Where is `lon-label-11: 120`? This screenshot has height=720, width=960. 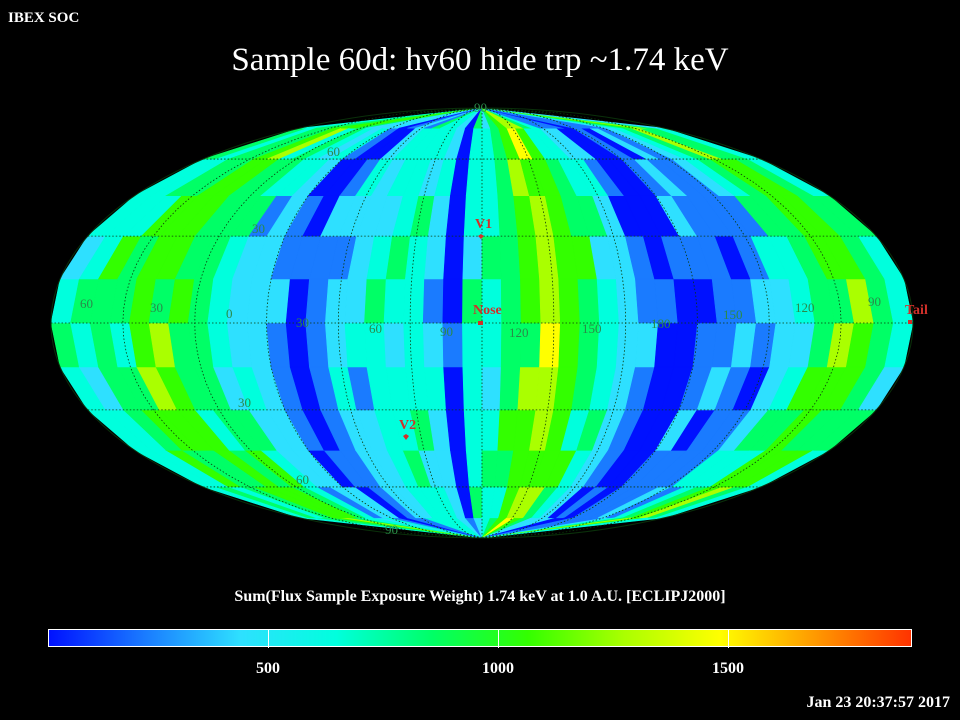
lon-label-11: 120 is located at coordinates (805, 307).